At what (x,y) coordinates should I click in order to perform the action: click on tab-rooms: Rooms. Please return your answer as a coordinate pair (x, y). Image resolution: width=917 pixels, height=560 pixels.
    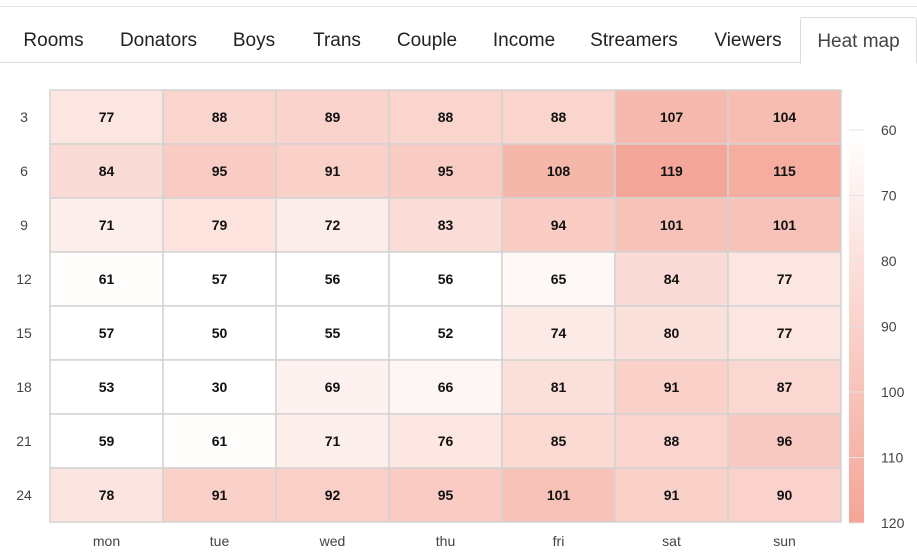
    Looking at the image, I should click on (53, 40).